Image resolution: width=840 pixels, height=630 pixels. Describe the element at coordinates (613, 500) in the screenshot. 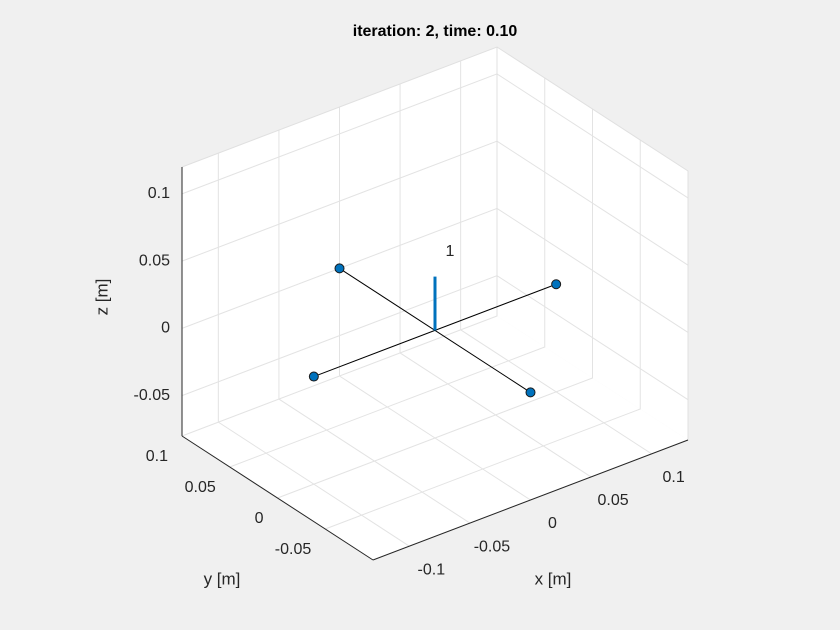

I see `x-tick-label: 0.05` at that location.